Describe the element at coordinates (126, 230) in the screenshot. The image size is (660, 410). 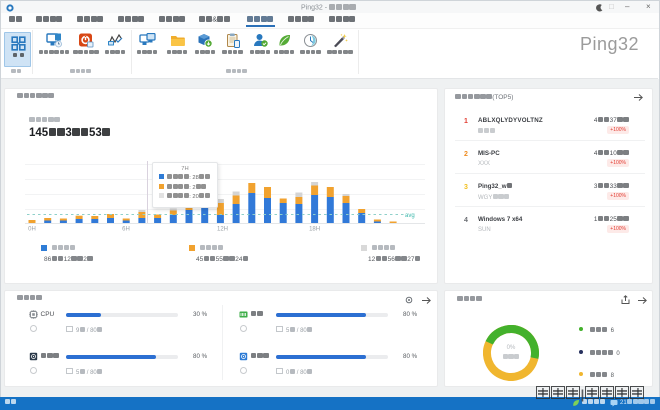
I see `svg-text: 6H` at that location.